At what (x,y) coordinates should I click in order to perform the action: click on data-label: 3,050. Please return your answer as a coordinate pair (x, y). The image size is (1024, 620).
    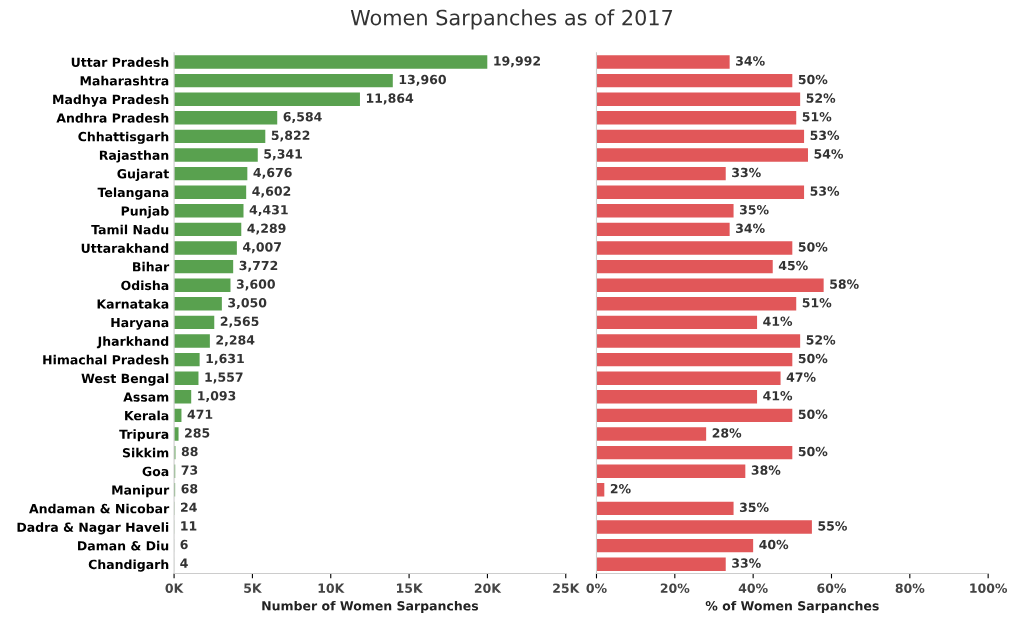
    Looking at the image, I should click on (247, 303).